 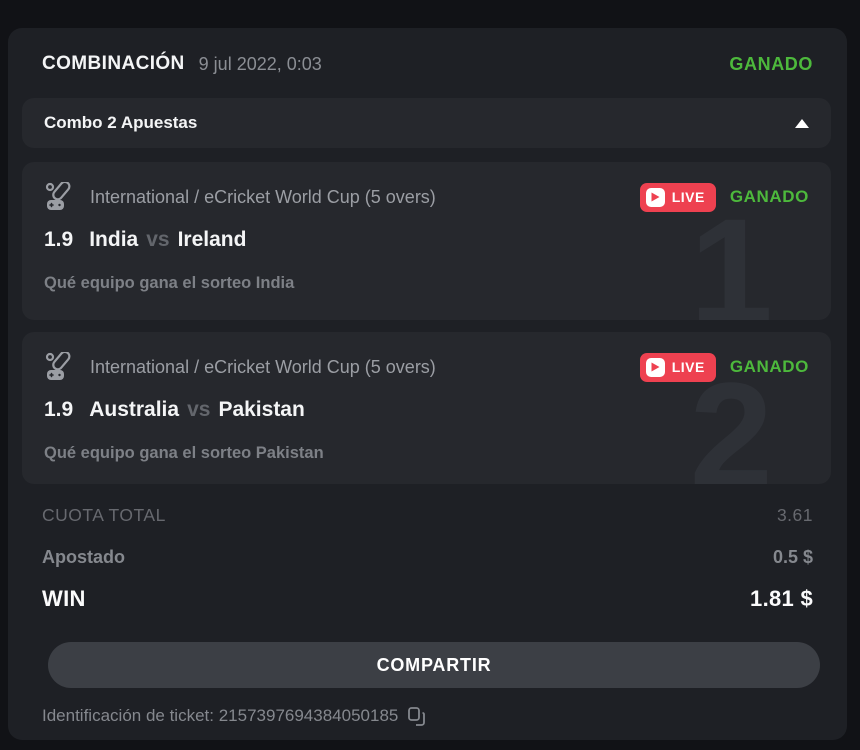 I want to click on copy-icon, so click(x=417, y=716).